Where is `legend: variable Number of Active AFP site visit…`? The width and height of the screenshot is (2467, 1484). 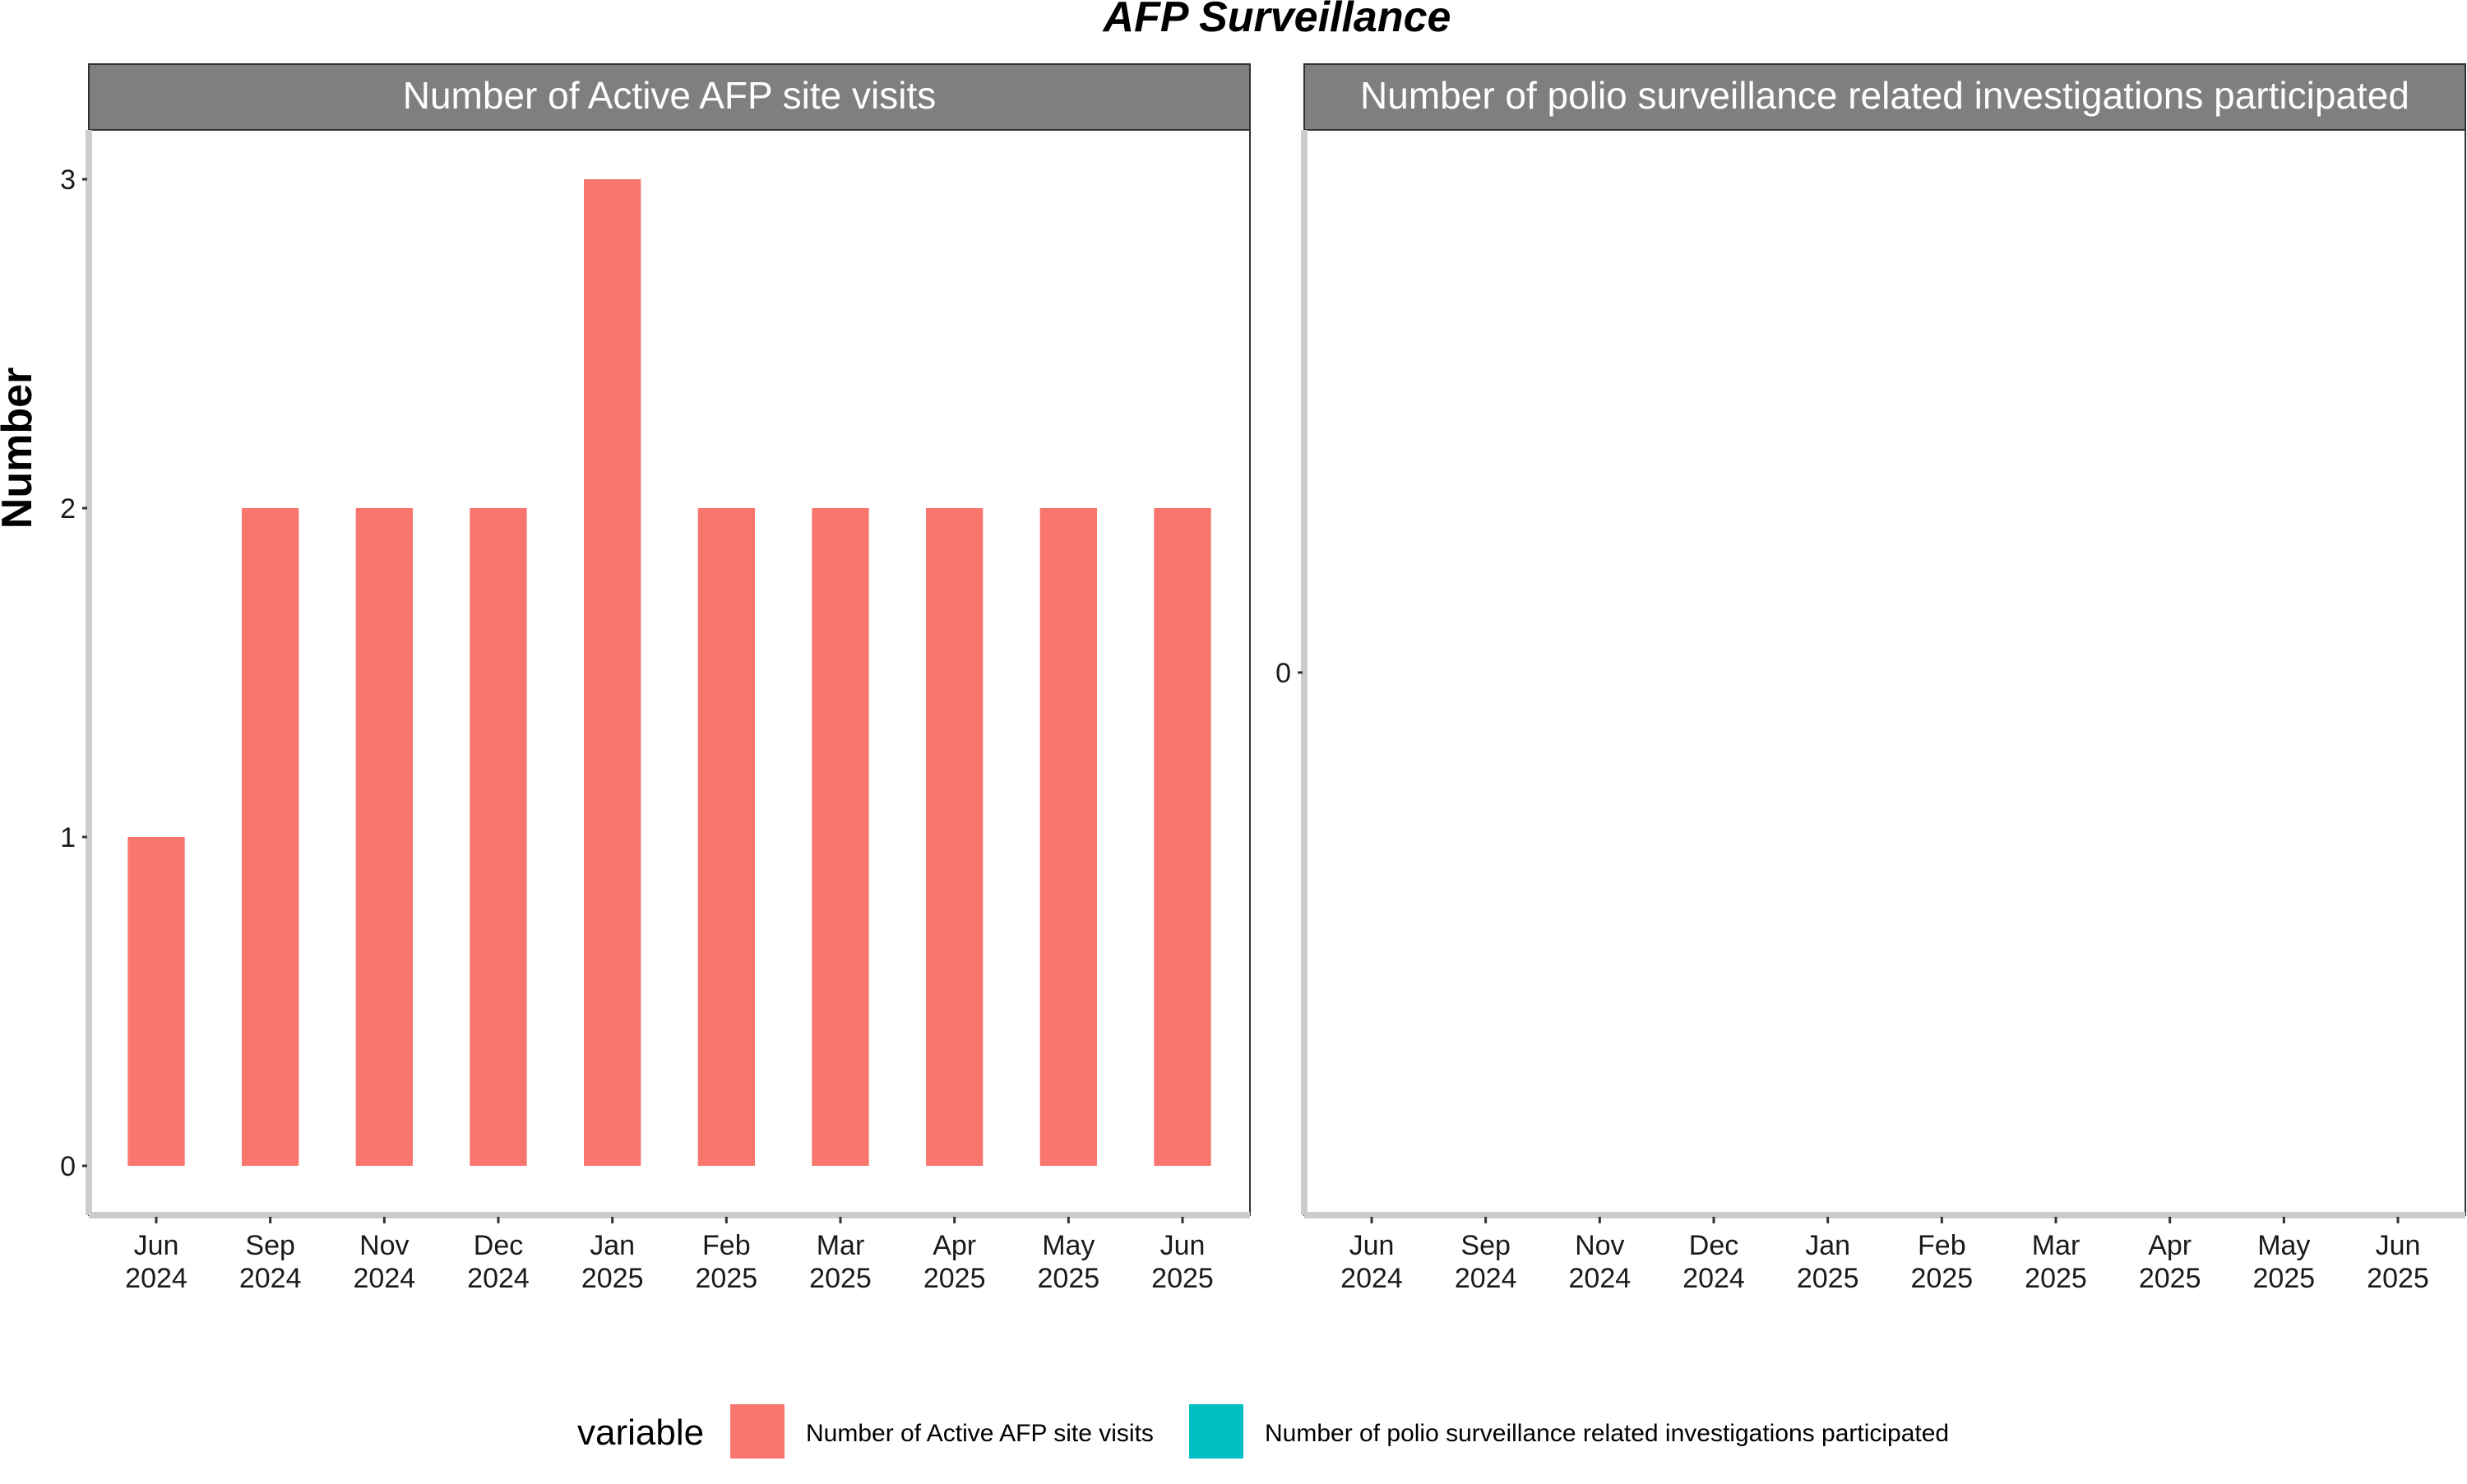 legend: variable Number of Active AFP site visit… is located at coordinates (1263, 1432).